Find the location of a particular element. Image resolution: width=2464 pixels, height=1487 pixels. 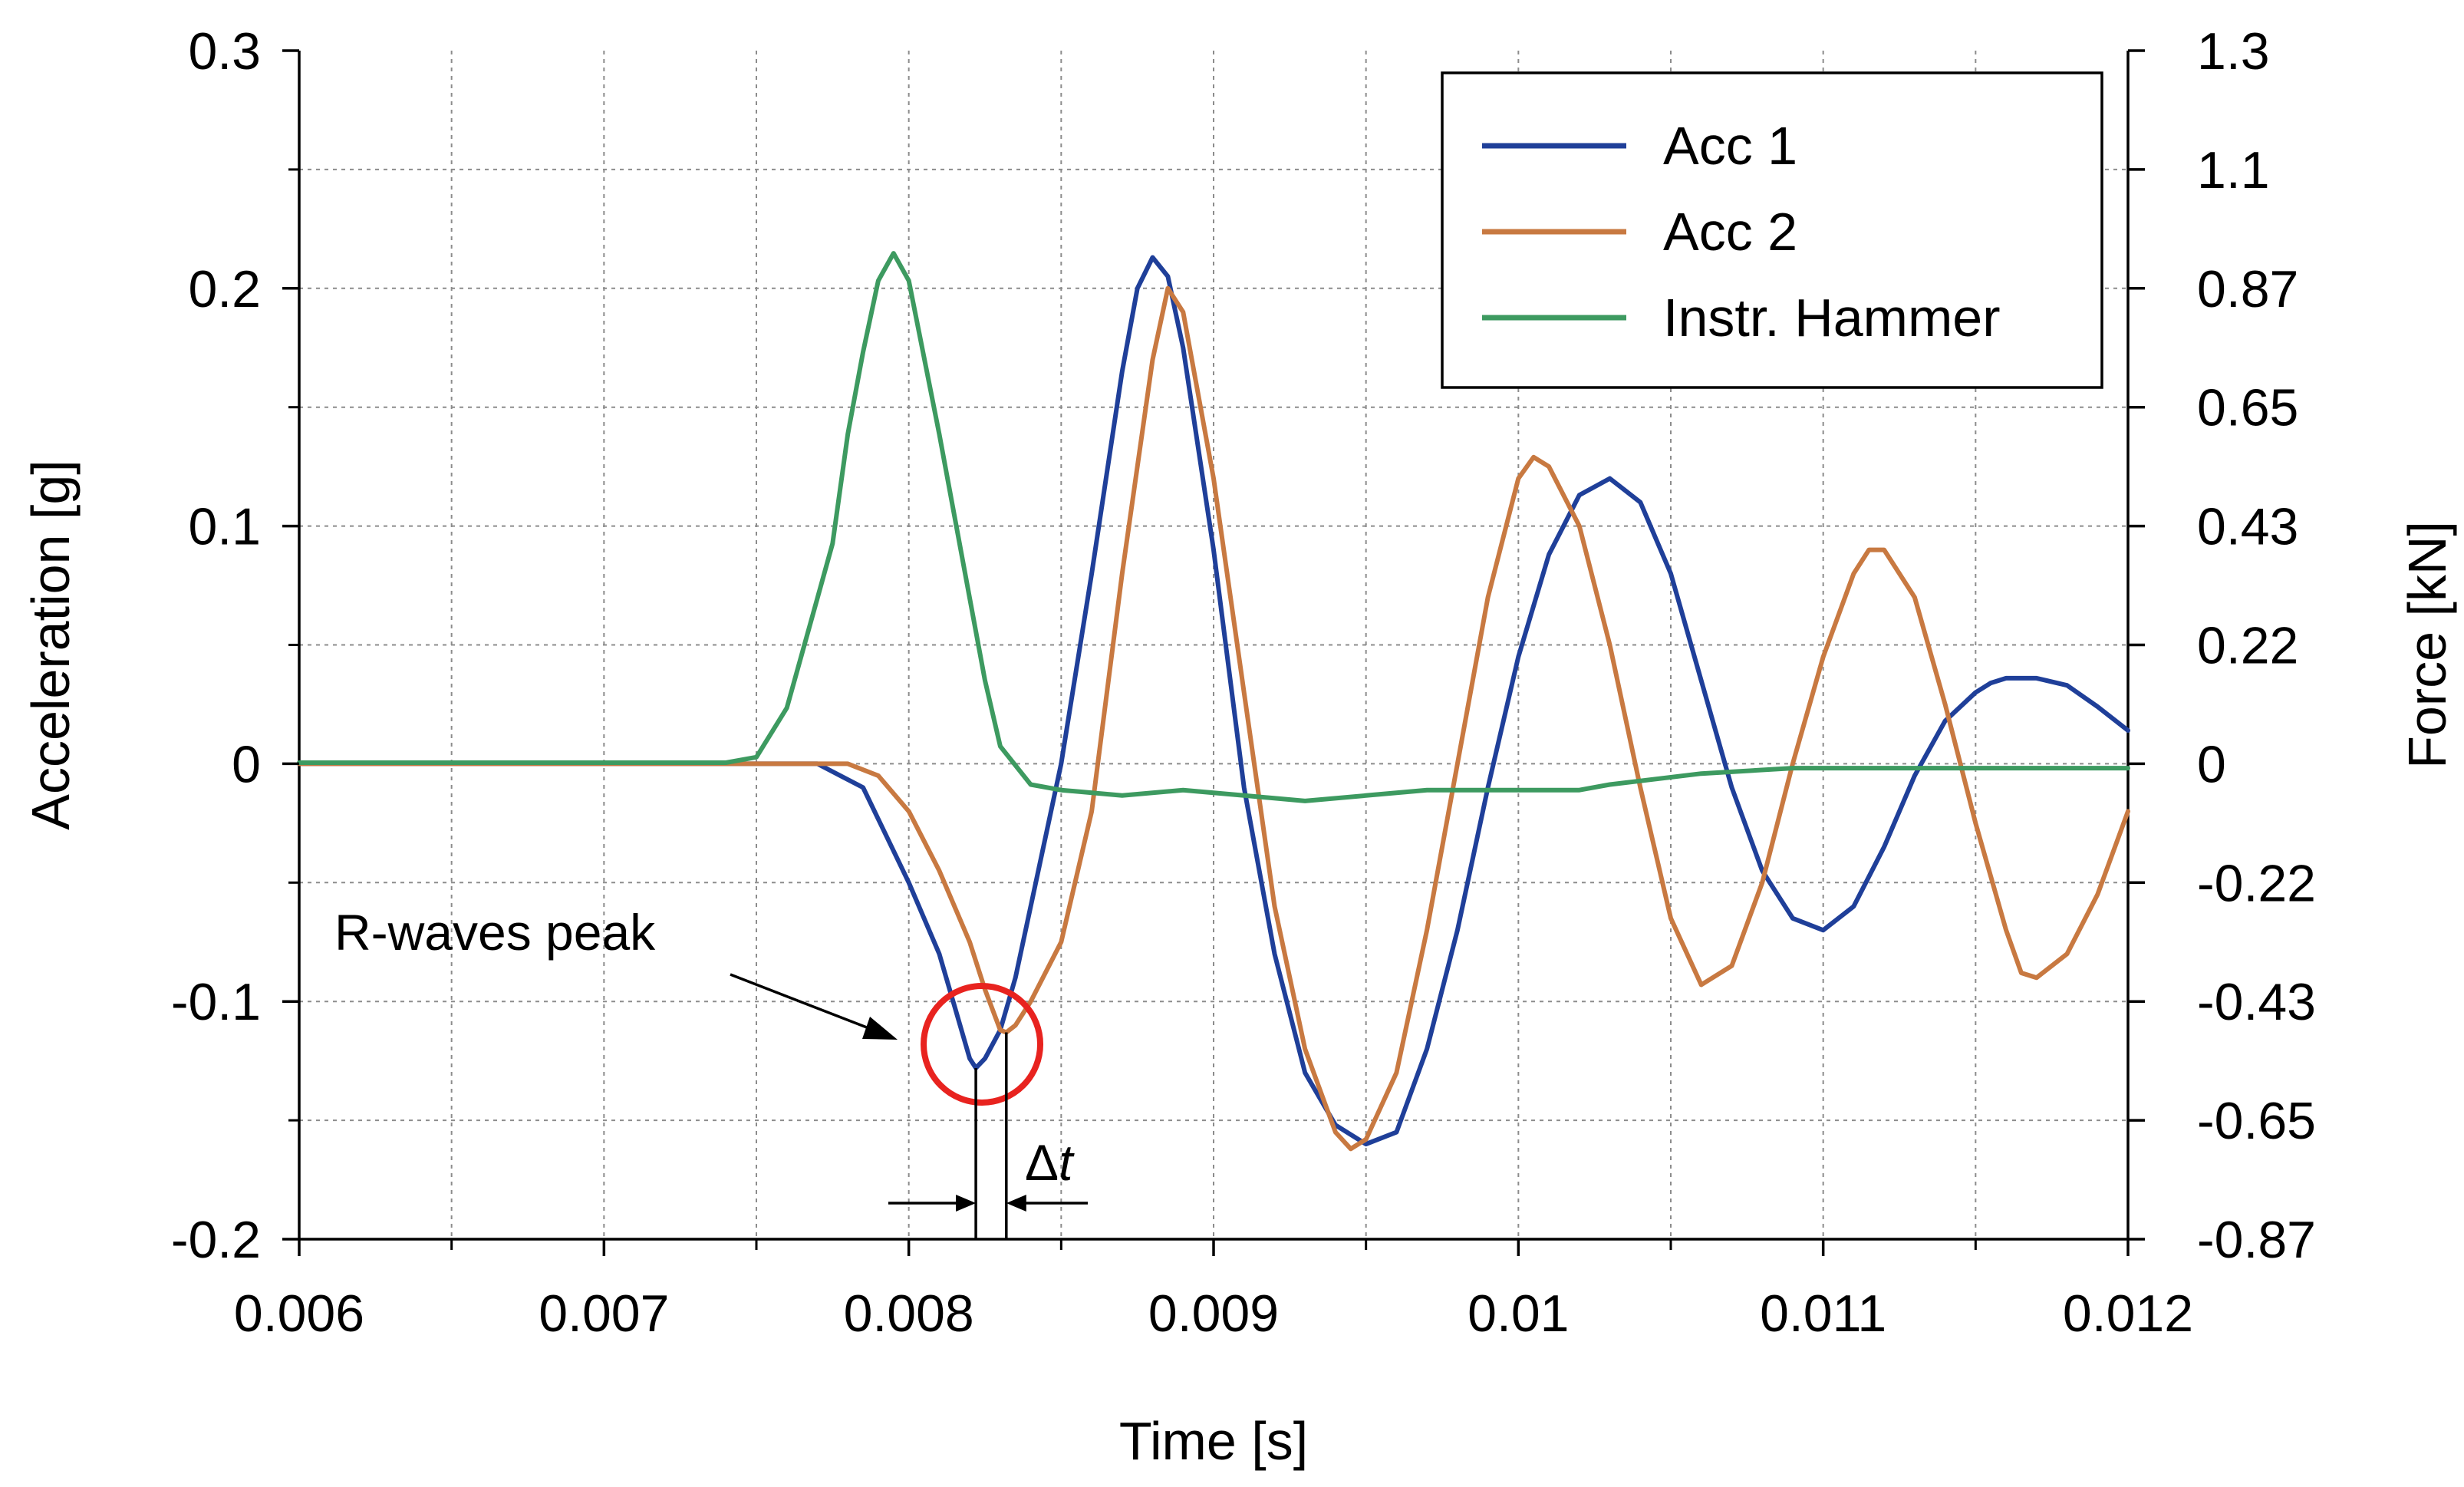

peak-label: R-waves peak is located at coordinates (495, 932).